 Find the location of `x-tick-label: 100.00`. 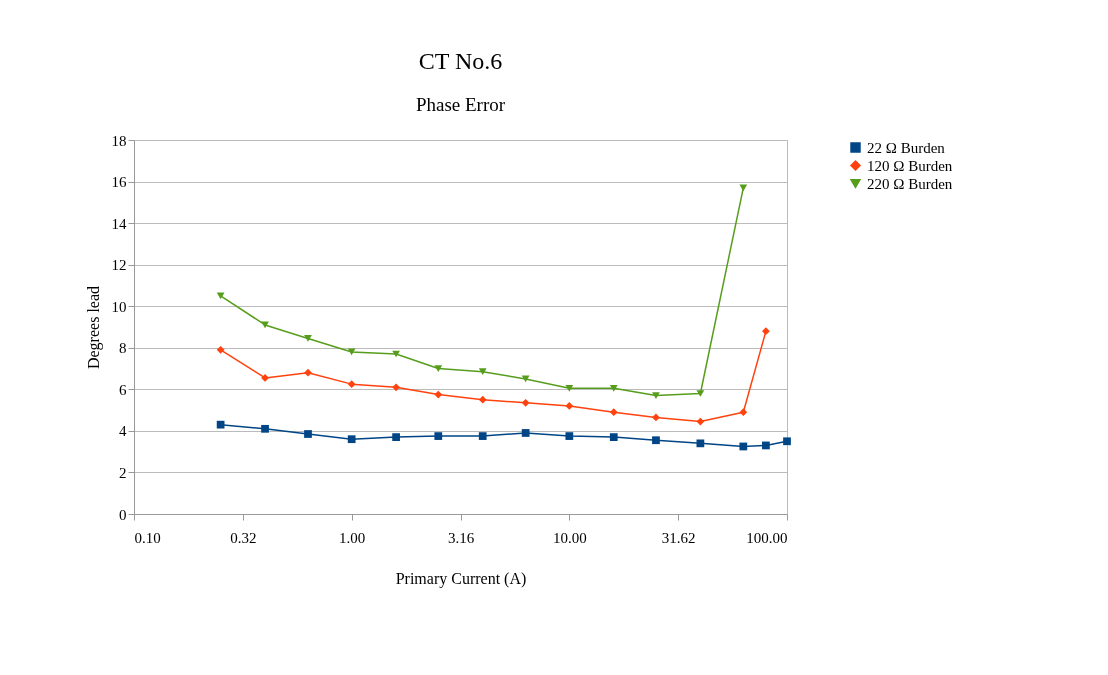

x-tick-label: 100.00 is located at coordinates (767, 537).